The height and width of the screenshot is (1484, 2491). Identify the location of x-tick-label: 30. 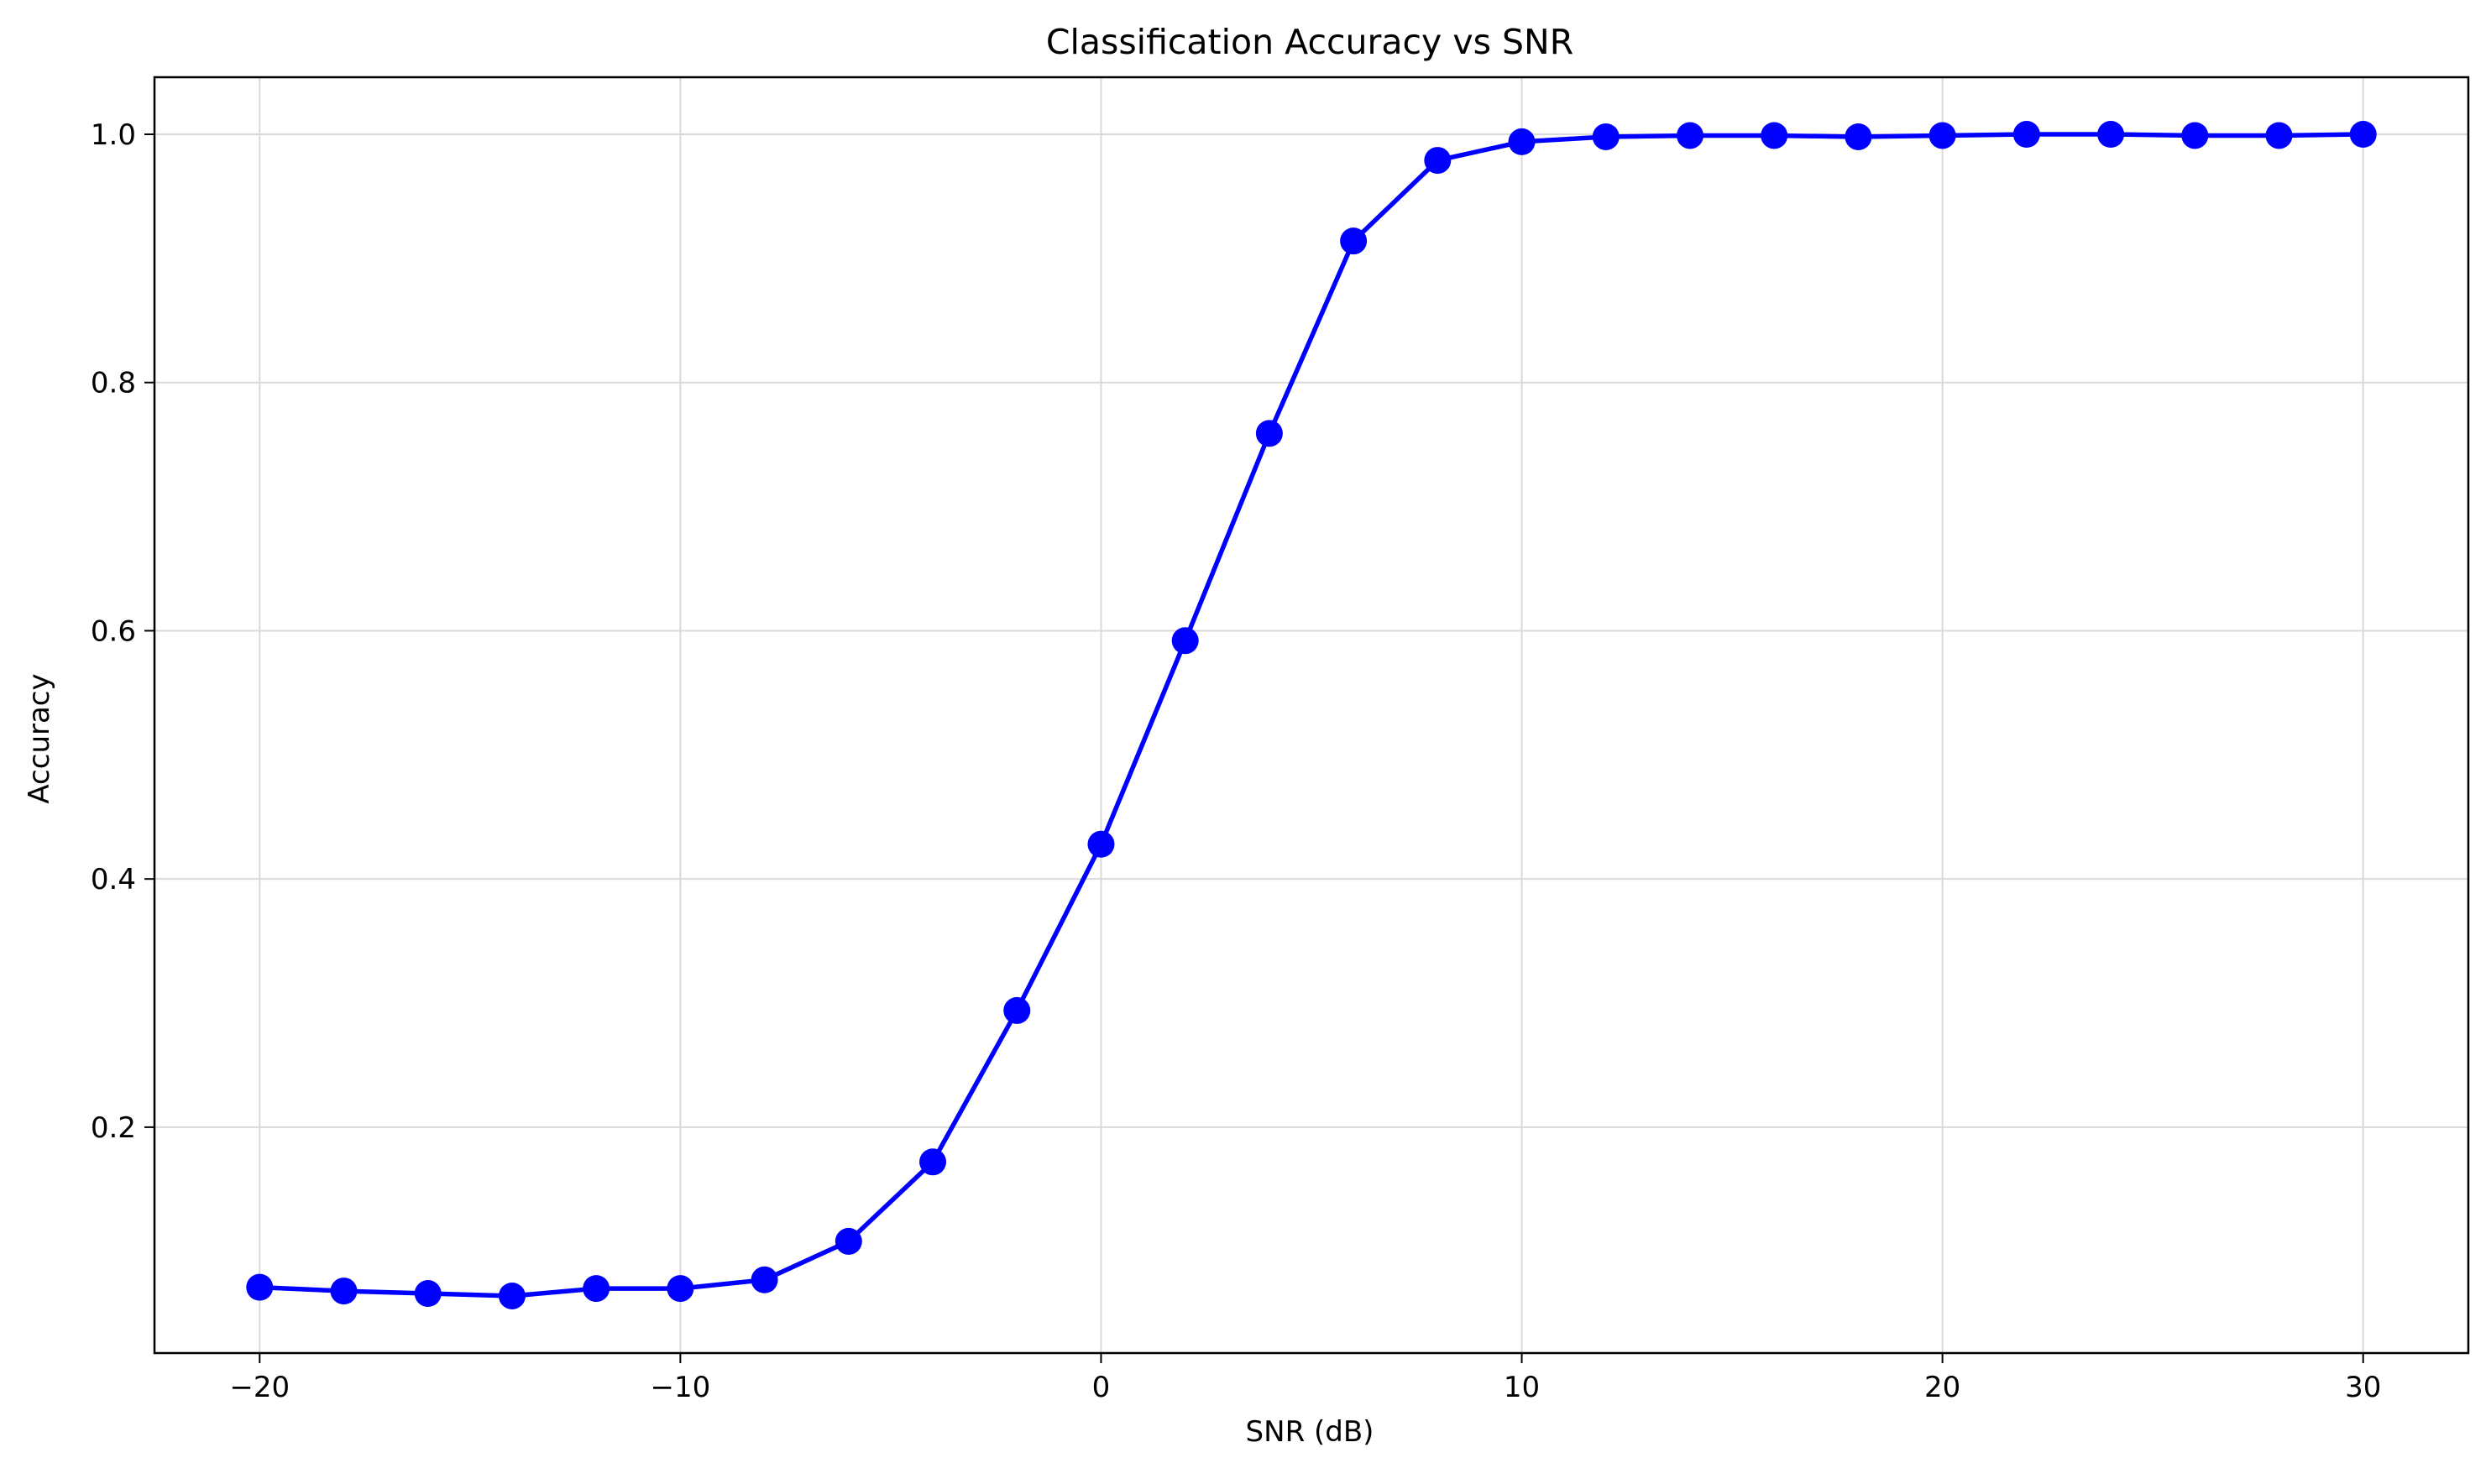
(2363, 1387).